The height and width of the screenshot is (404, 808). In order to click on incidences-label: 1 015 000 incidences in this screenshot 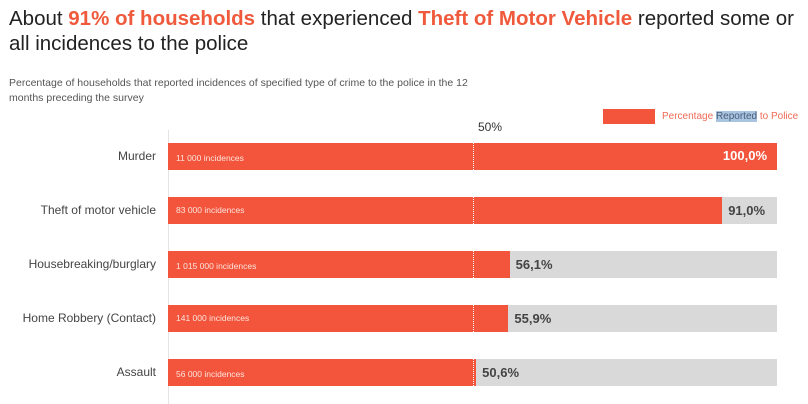, I will do `click(216, 266)`.